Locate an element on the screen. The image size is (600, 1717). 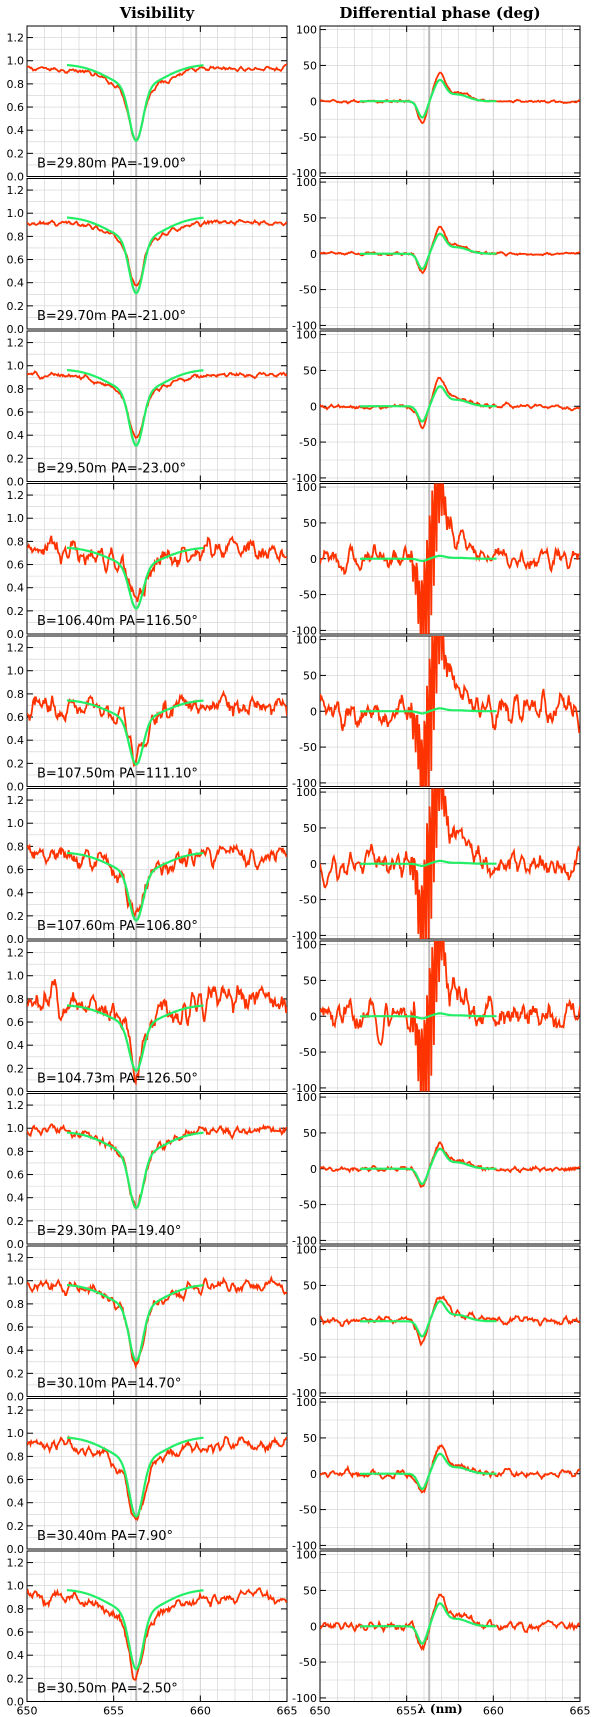
phase-axes-1: -100 -50 0 50 100 is located at coordinates (436, 102).